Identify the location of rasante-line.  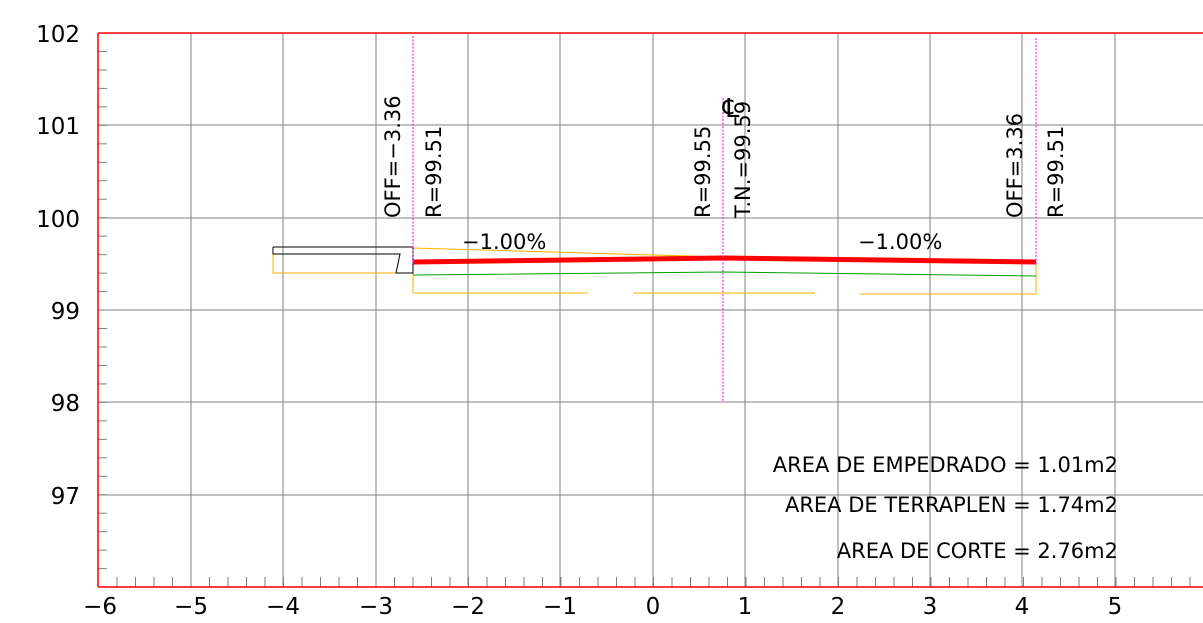
(724, 260).